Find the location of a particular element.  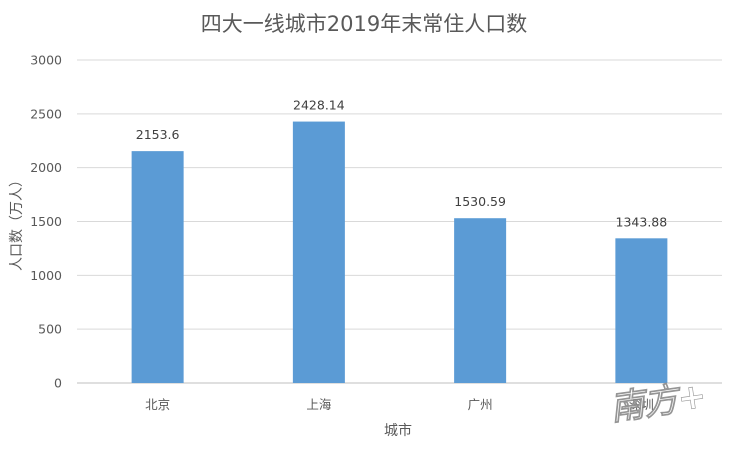

watermark-logo: 南方+ is located at coordinates (658, 403).